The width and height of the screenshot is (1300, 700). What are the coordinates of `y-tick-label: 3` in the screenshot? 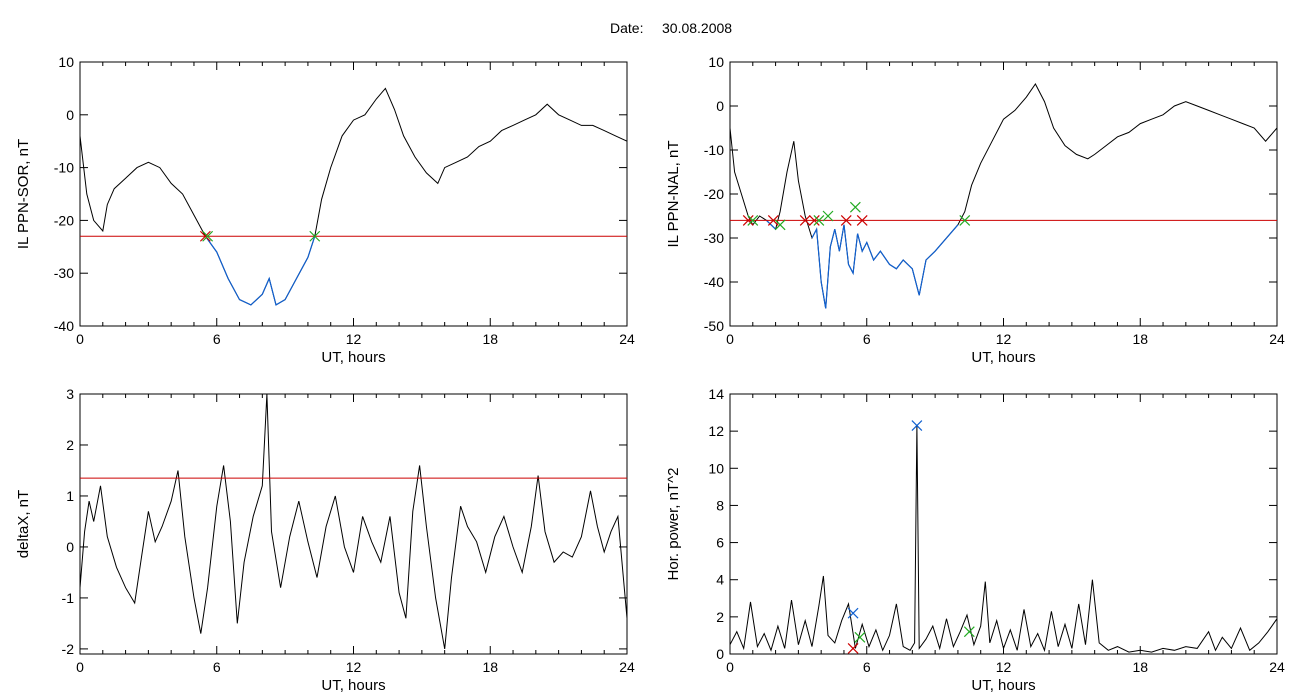 It's located at (70, 394).